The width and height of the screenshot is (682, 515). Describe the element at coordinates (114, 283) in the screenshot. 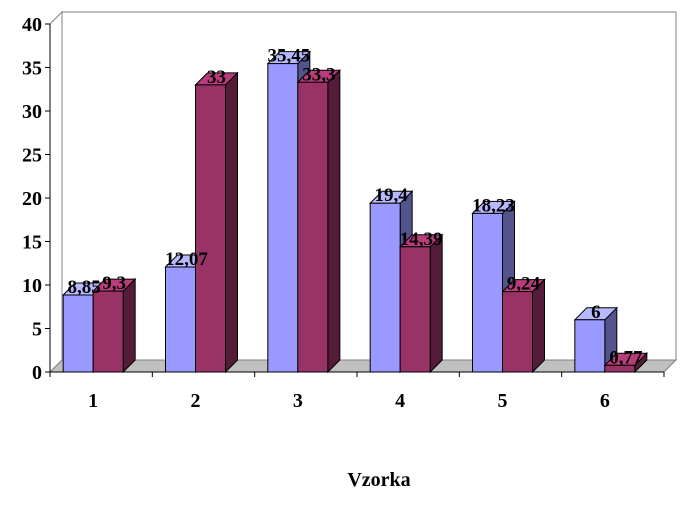

I see `data-label: 9,3` at that location.